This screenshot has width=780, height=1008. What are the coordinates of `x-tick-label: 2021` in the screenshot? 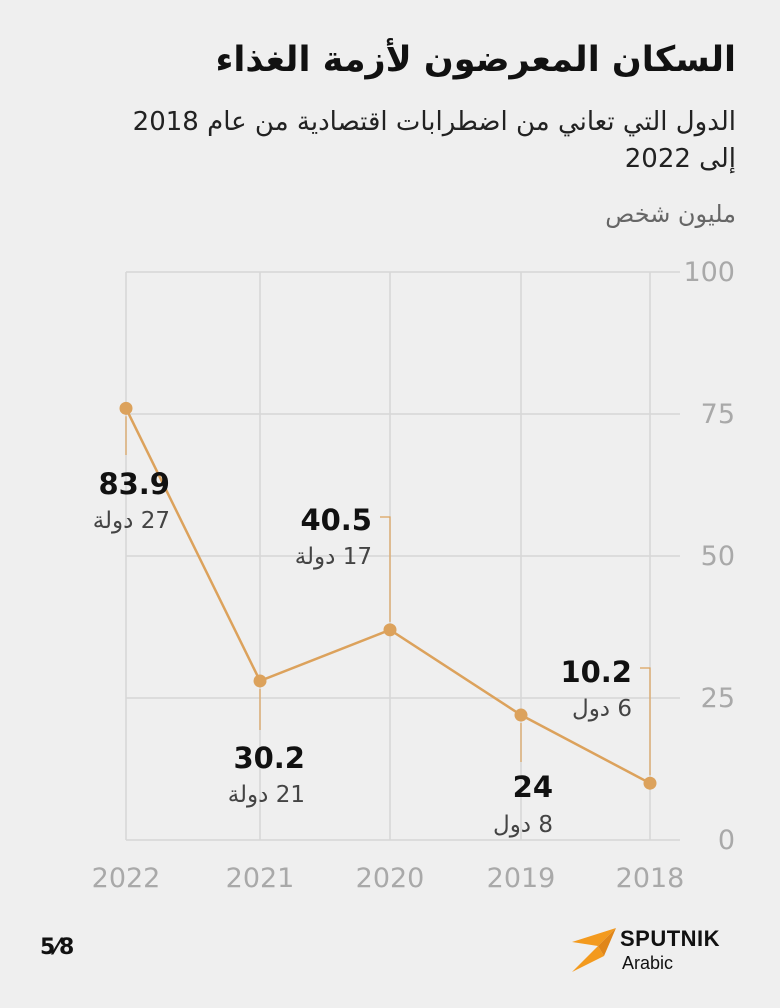 It's located at (260, 878).